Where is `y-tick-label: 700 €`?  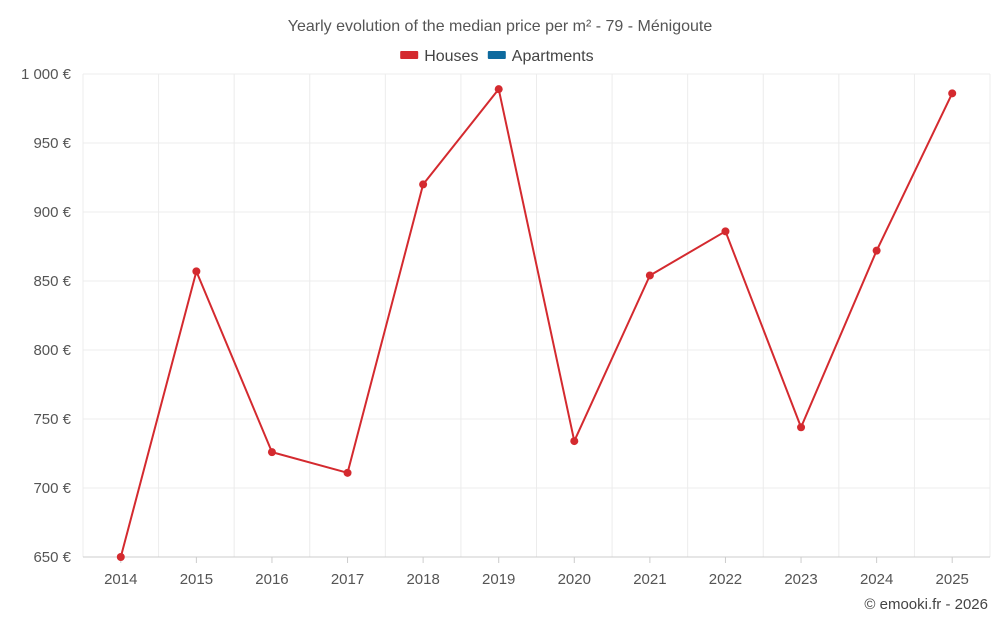
y-tick-label: 700 € is located at coordinates (52, 488).